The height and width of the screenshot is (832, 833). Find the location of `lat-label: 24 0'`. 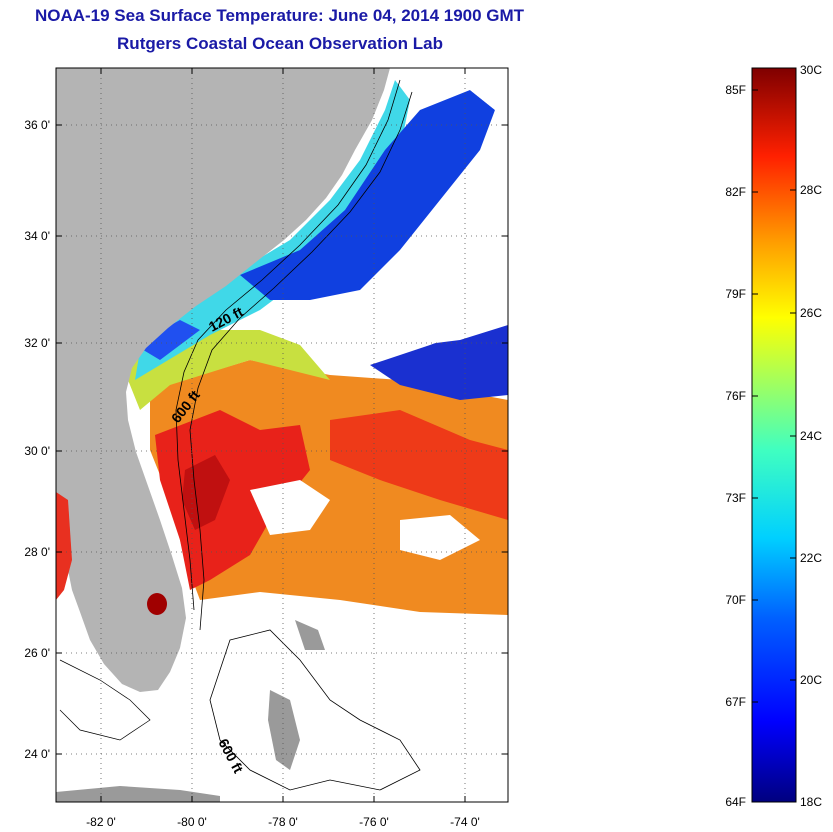

lat-label: 24 0' is located at coordinates (37, 754).